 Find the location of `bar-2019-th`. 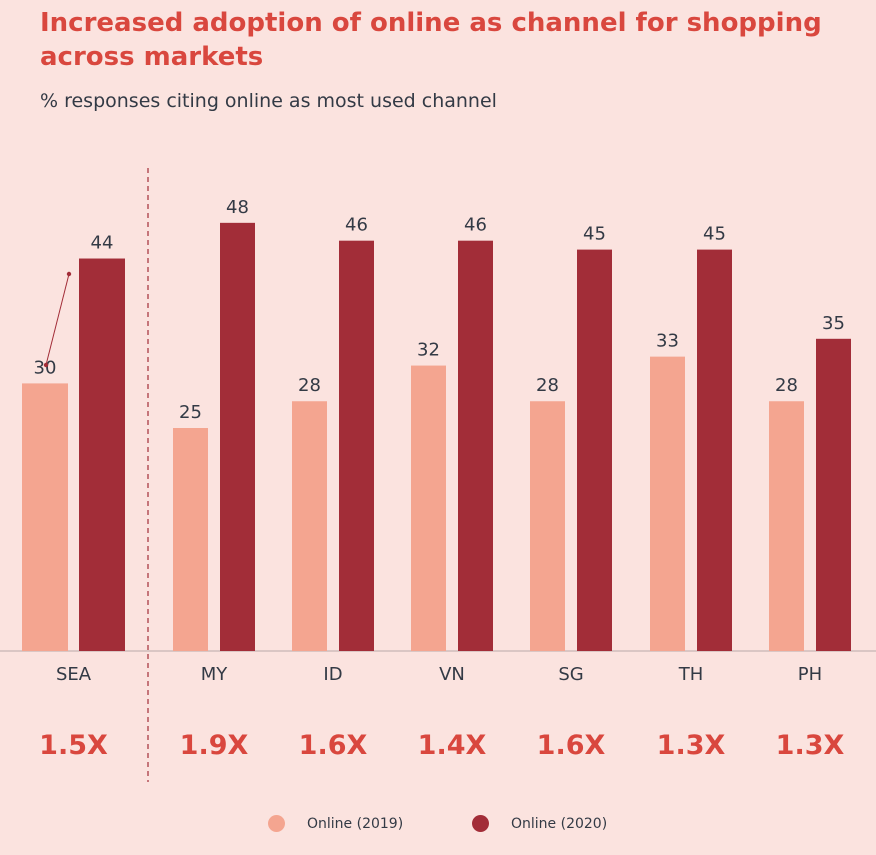

bar-2019-th is located at coordinates (667, 503).